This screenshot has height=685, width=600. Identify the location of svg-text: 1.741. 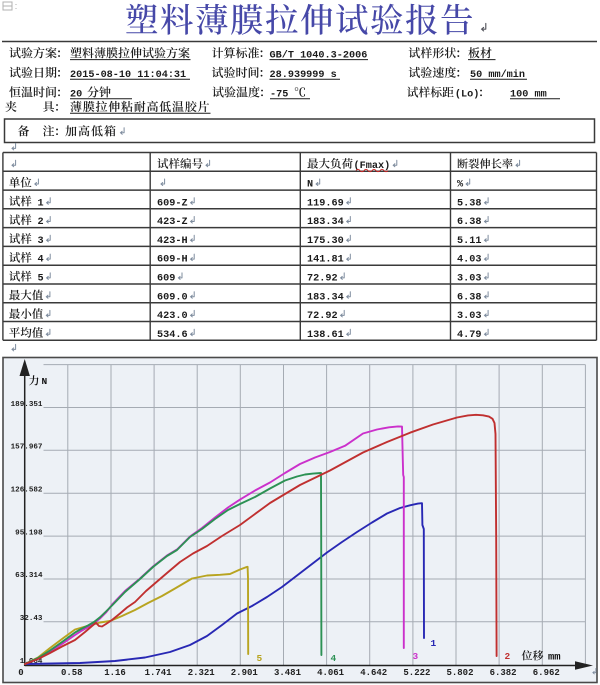
(159, 673).